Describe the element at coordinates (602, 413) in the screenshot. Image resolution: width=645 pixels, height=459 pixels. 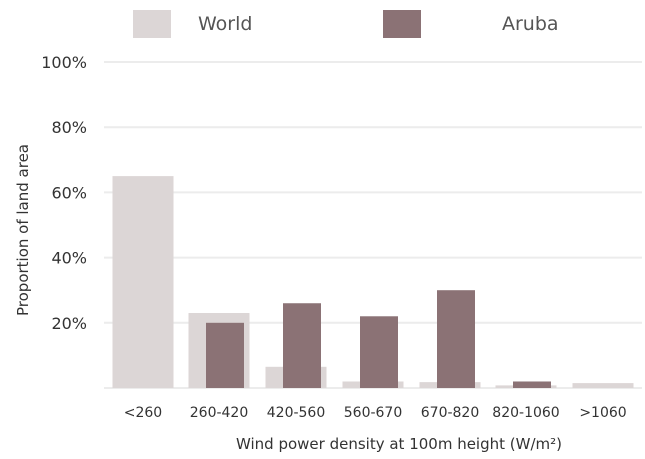
I see `x-category-label: >1060` at that location.